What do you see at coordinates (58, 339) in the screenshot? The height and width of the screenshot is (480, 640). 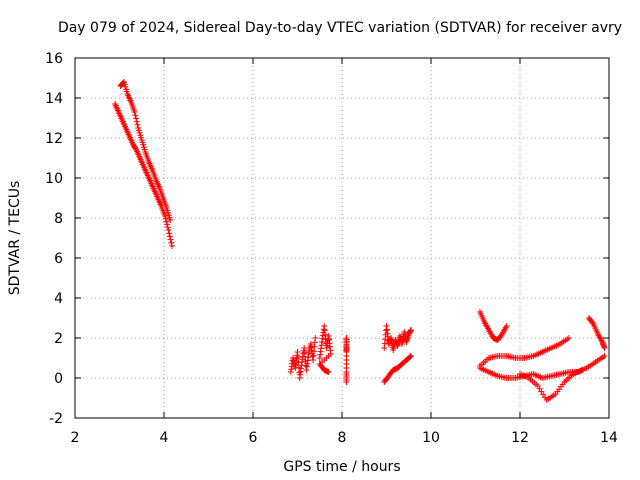 I see `y-tick-label: 2` at bounding box center [58, 339].